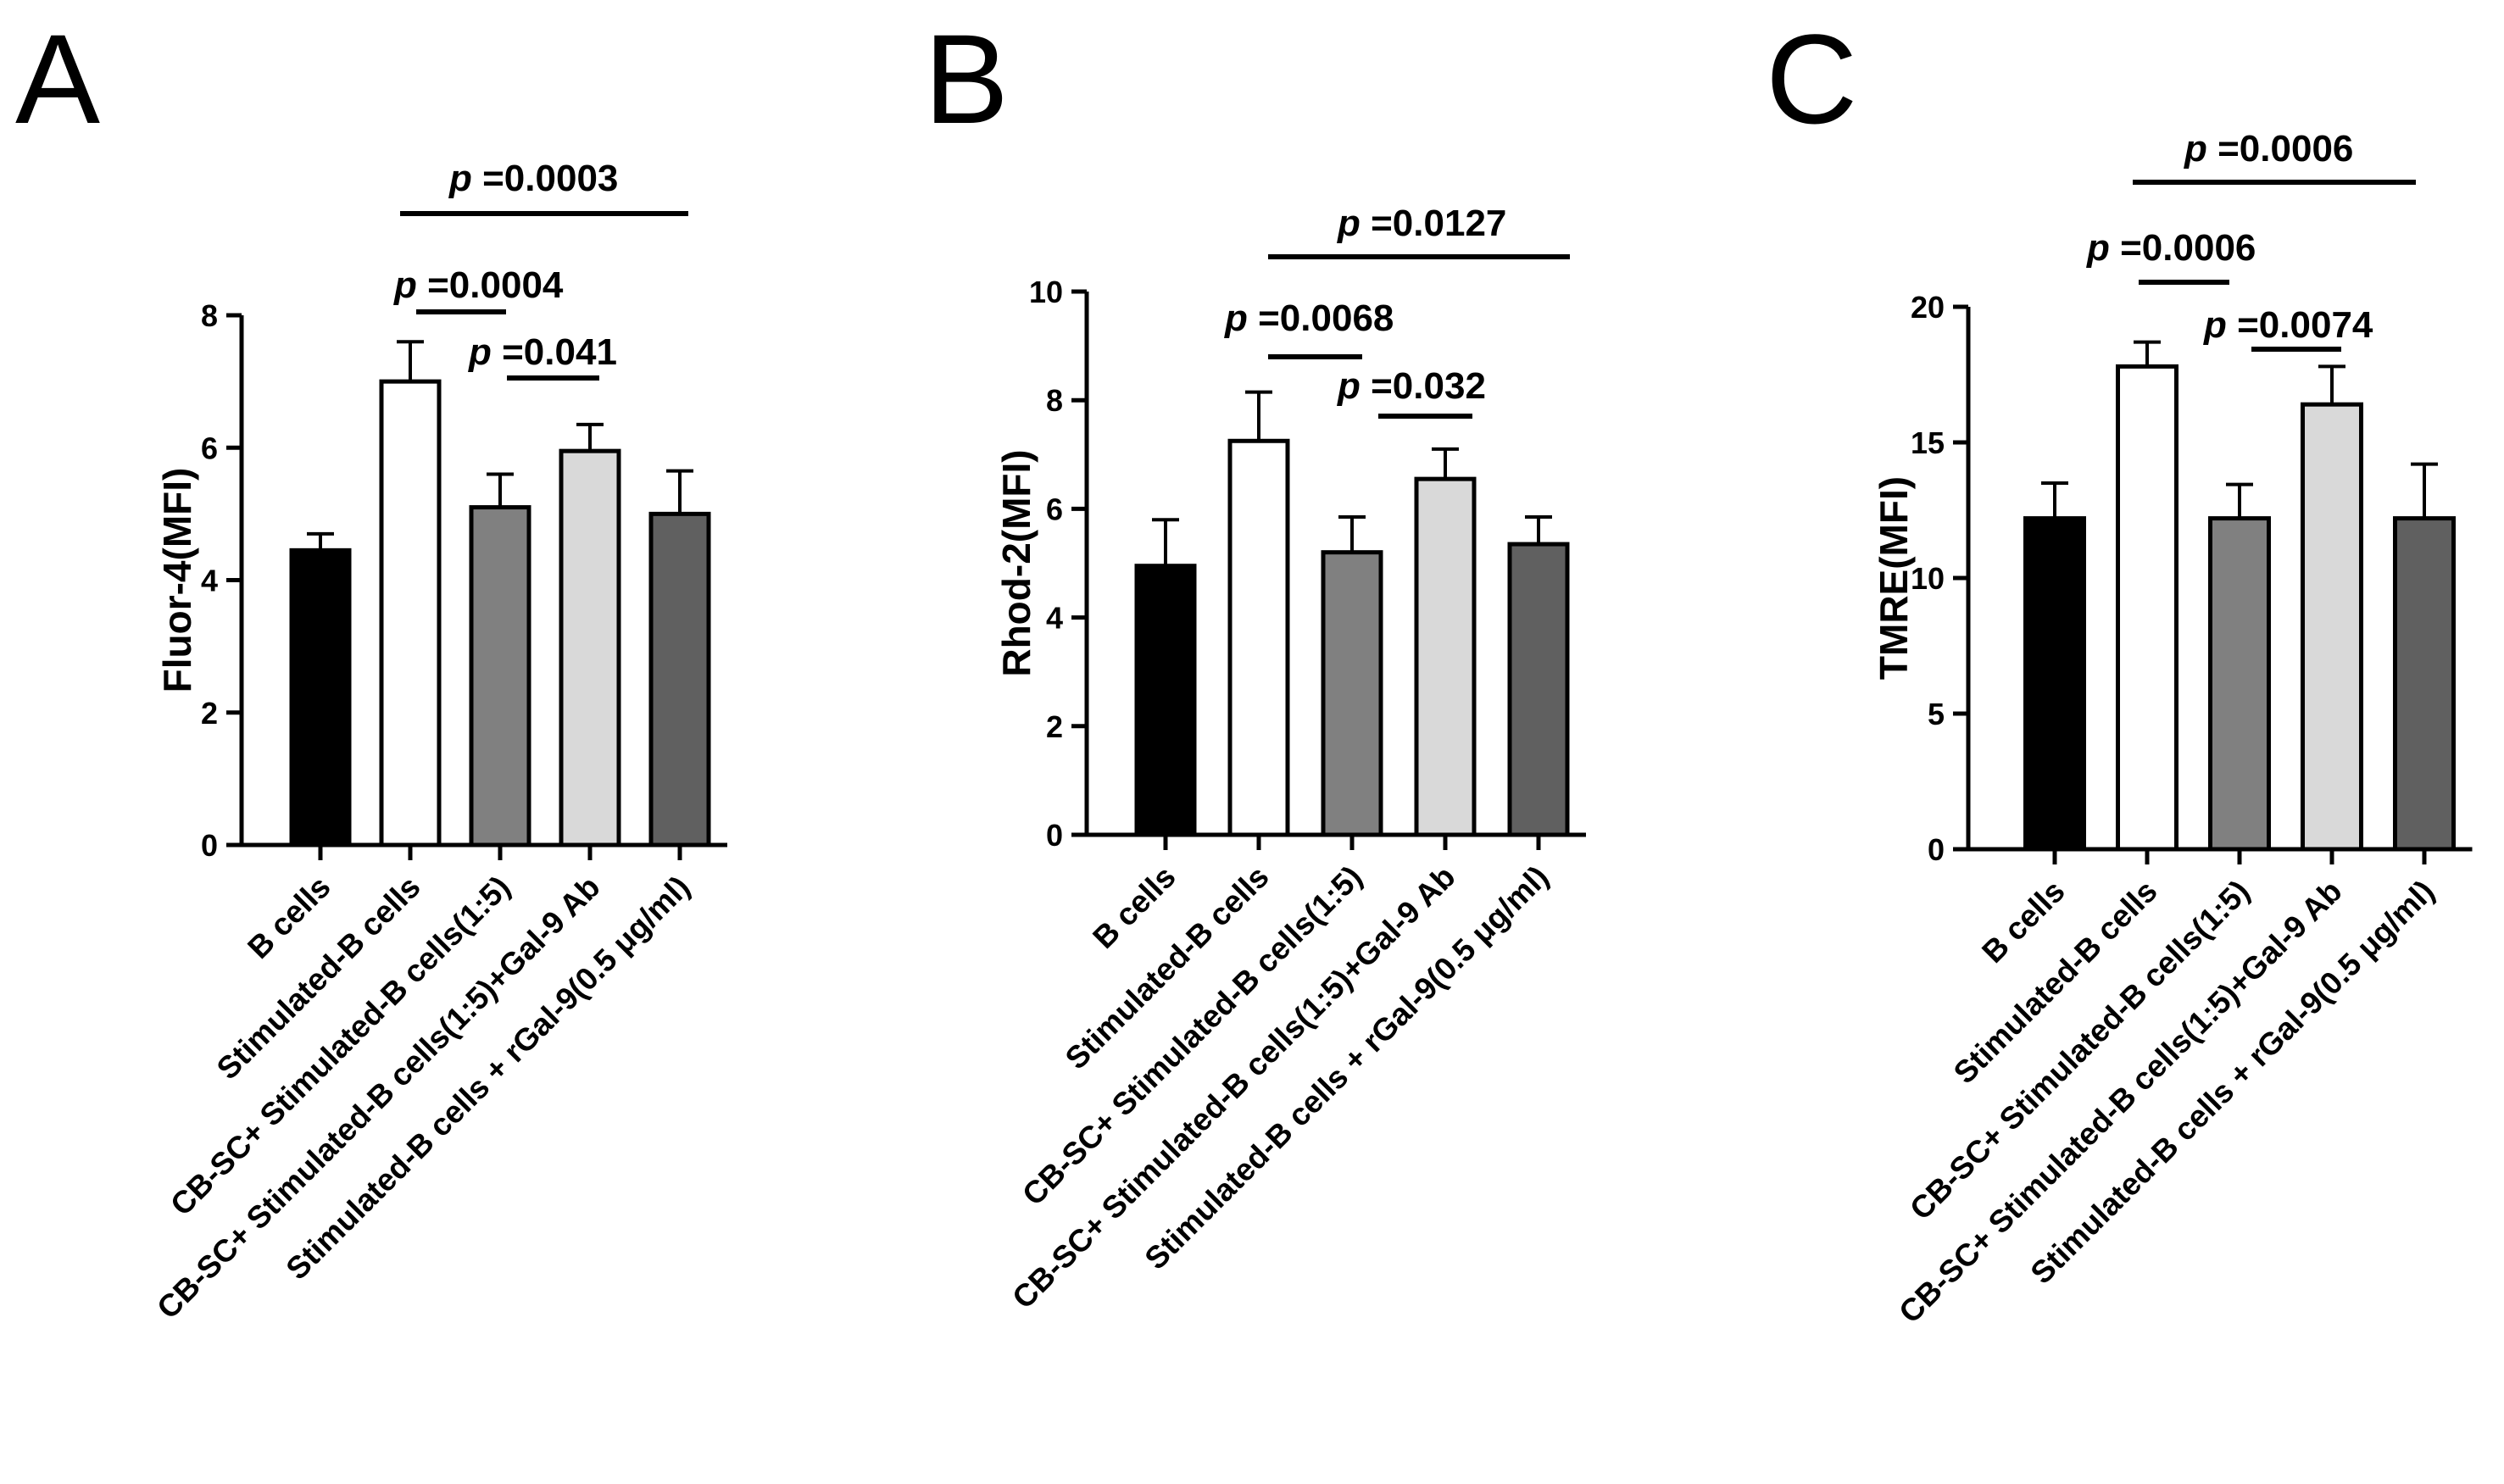  Describe the element at coordinates (495, 285) in the screenshot. I see `p-value: =0.0004` at that location.